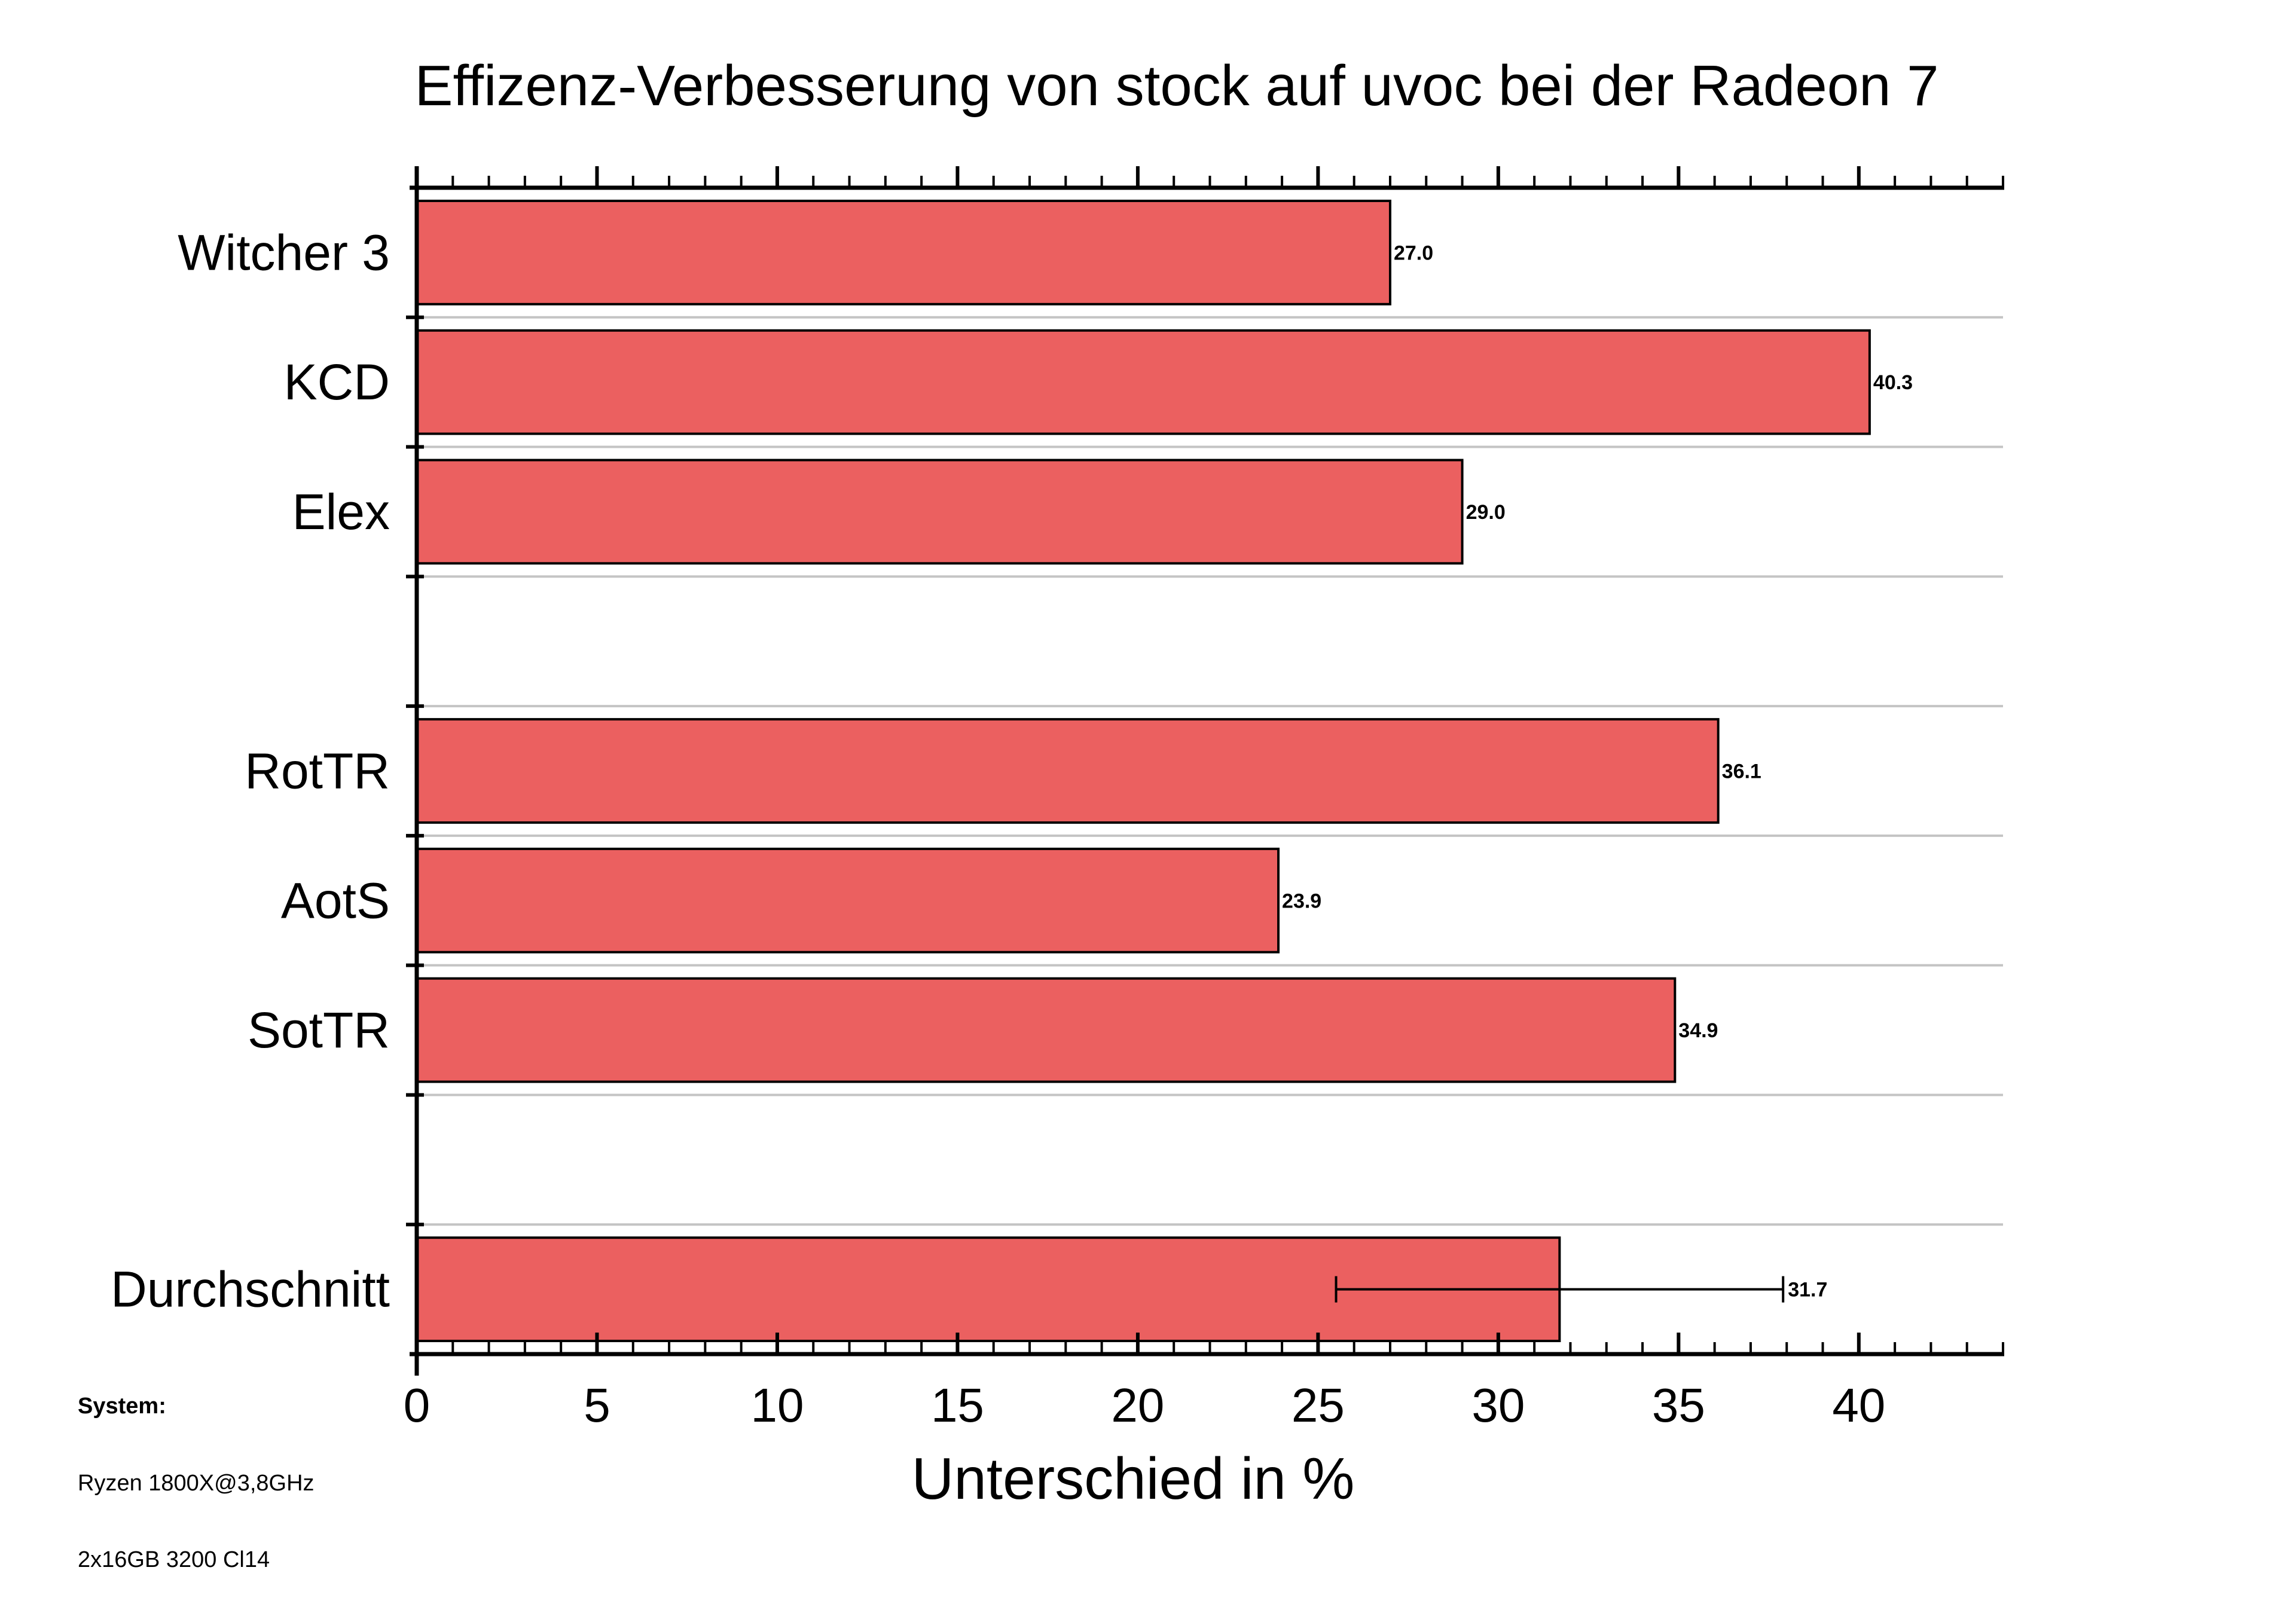 This screenshot has width=2296, height=1604. What do you see at coordinates (337, 382) in the screenshot?
I see `category-label: KCD` at bounding box center [337, 382].